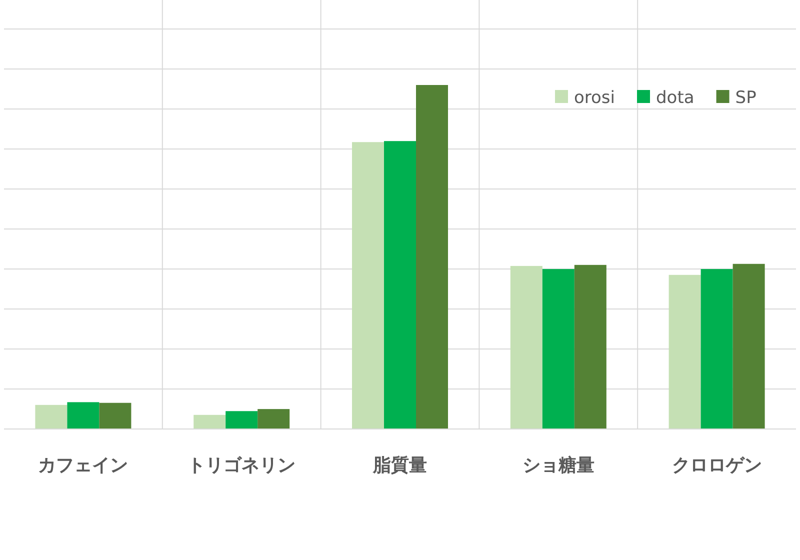 The height and width of the screenshot is (560, 800). I want to click on x-tick-label: カフェイン, so click(83, 465).